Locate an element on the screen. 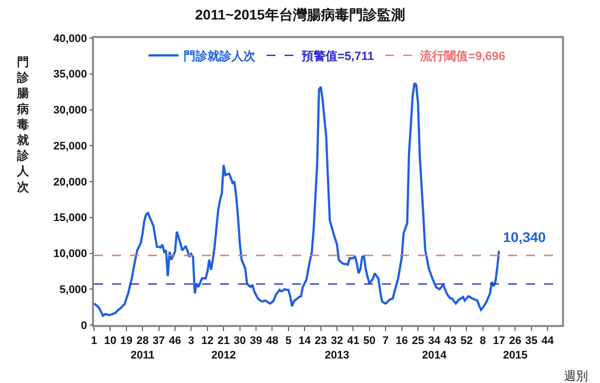 The width and height of the screenshot is (600, 383). x-tick-label: 37 is located at coordinates (158, 340).